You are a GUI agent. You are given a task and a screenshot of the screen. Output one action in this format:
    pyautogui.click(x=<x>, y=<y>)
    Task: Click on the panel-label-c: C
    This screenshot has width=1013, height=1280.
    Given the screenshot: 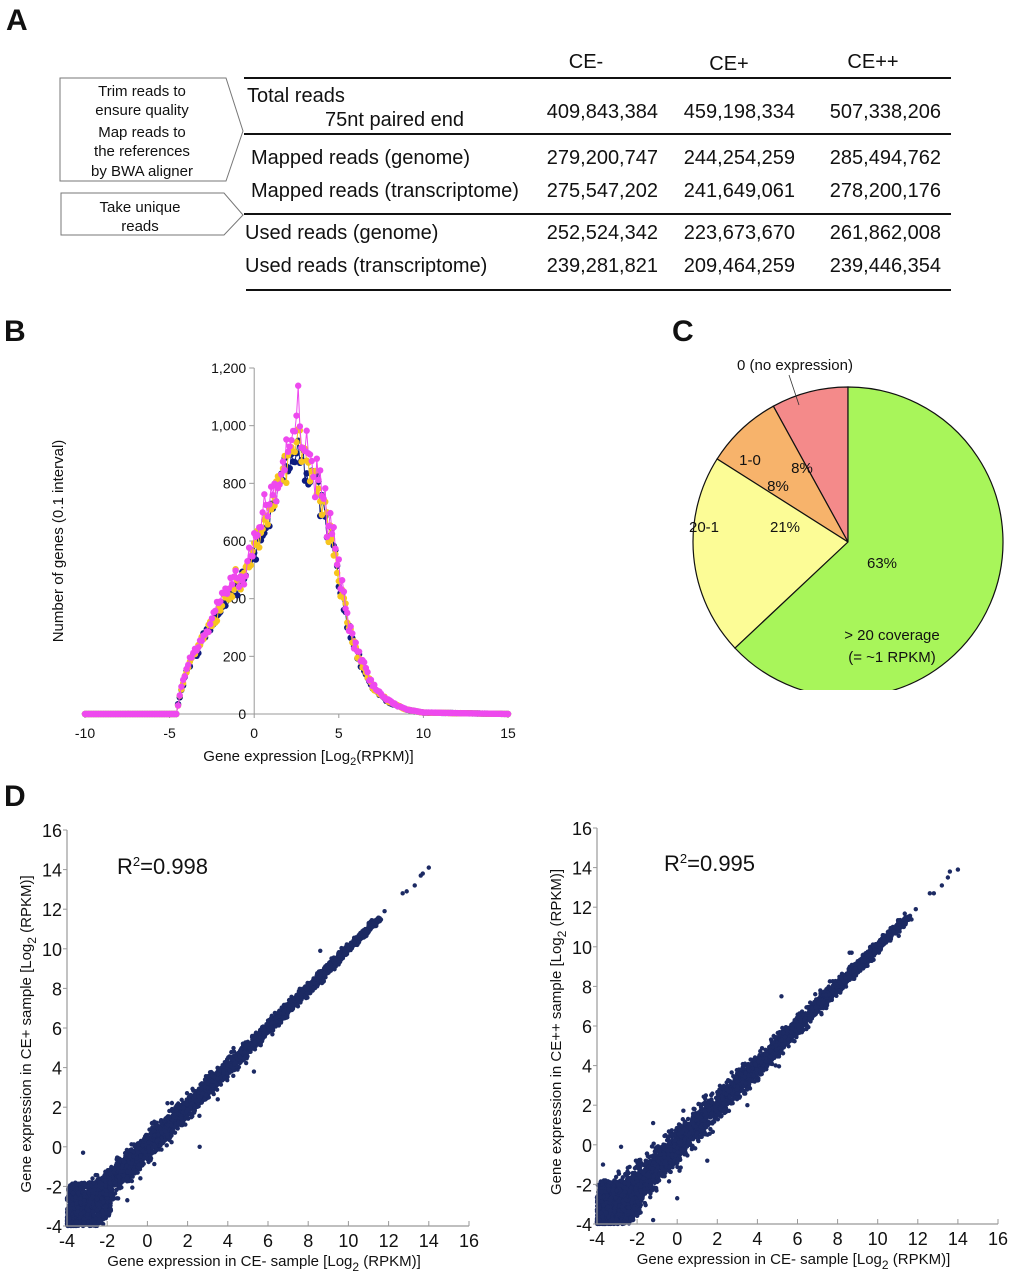 What is the action you would take?
    pyautogui.click(x=683, y=331)
    